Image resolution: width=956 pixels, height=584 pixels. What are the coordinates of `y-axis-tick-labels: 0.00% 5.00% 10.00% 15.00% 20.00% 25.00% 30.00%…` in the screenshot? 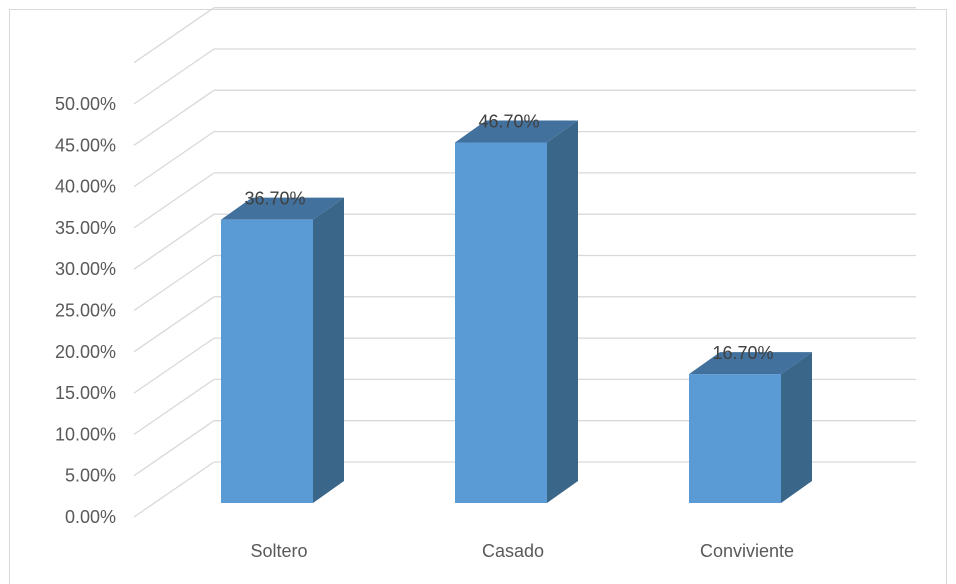 It's located at (85, 310).